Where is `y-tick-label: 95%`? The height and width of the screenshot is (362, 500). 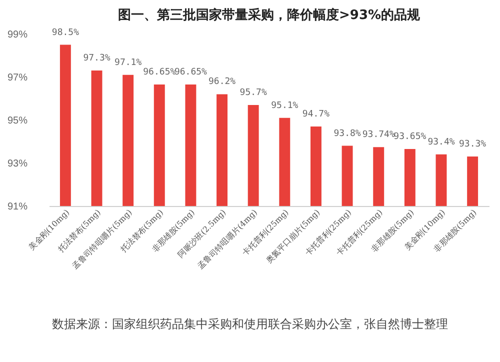
y-tick-label: 95% is located at coordinates (17, 121).